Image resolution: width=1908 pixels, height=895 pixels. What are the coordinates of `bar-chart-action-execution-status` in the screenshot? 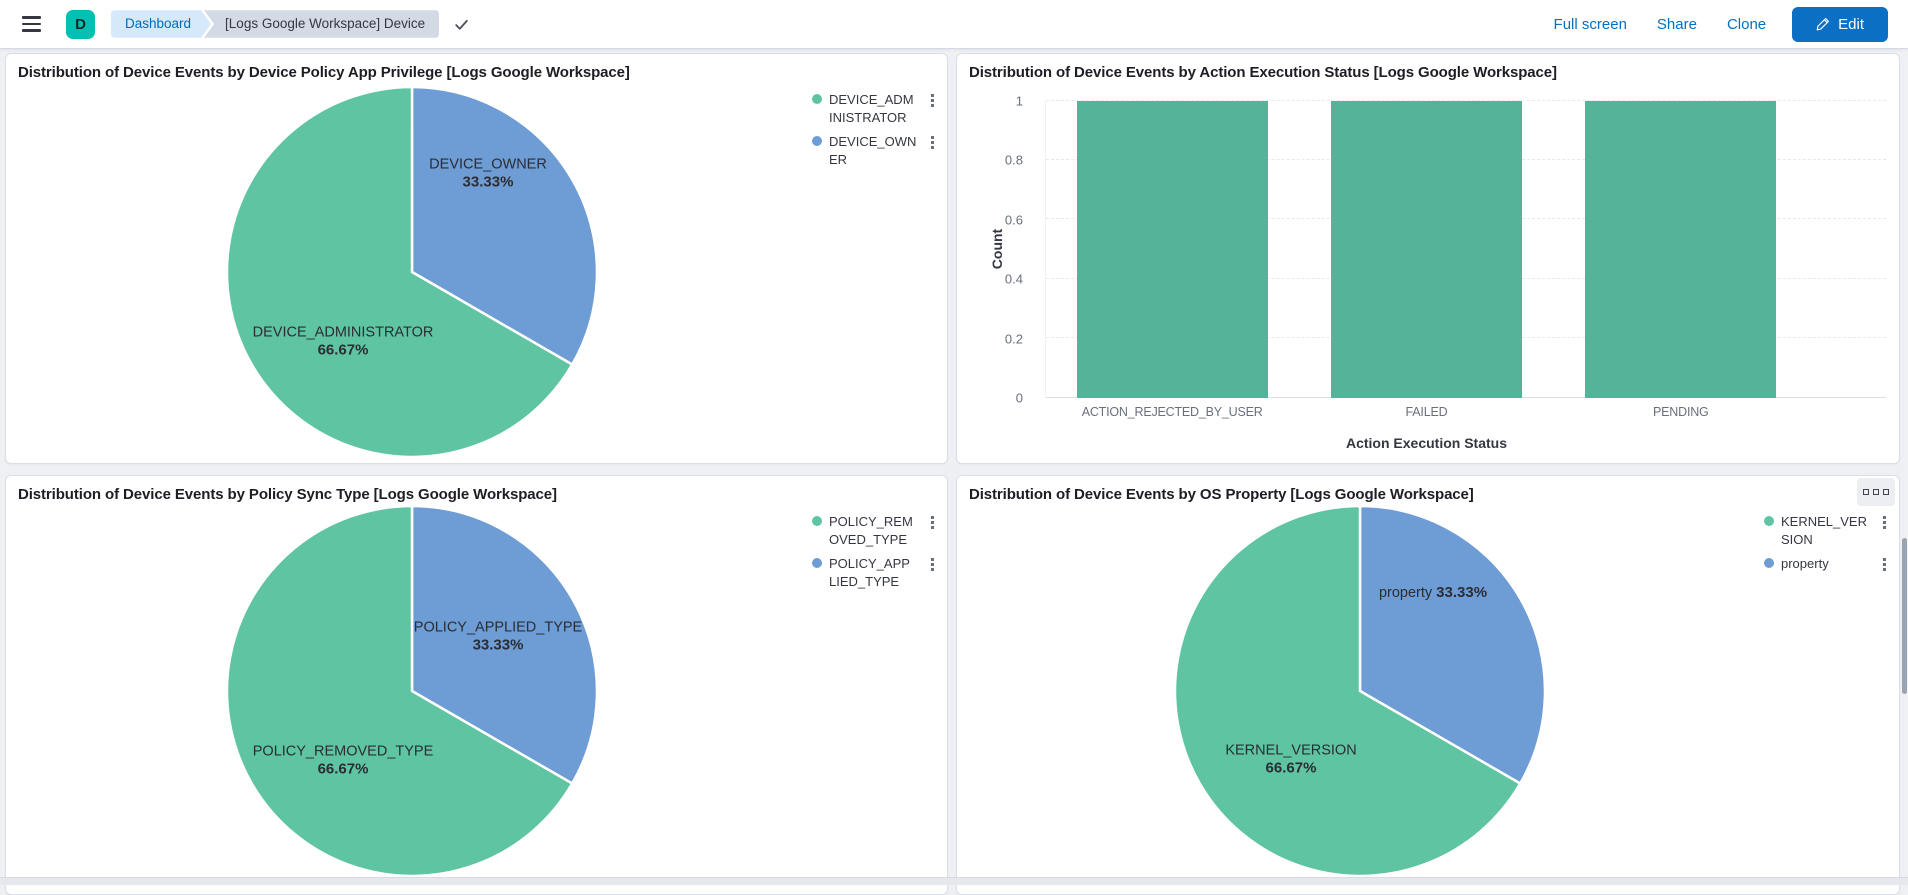 It's located at (1426, 249).